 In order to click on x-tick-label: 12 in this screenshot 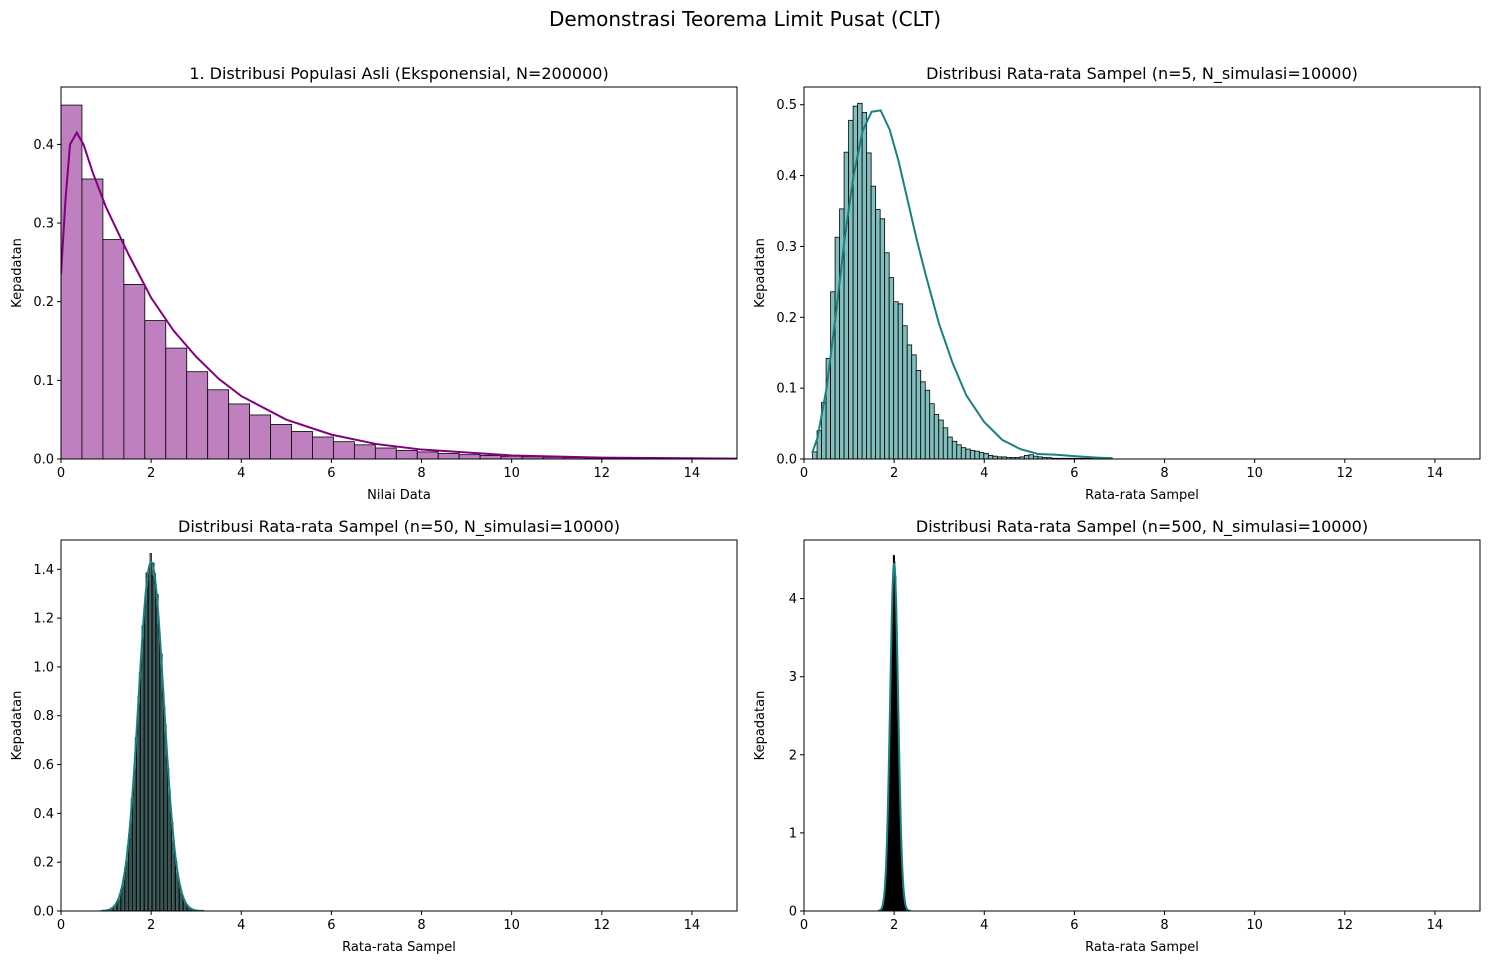, I will do `click(602, 925)`.